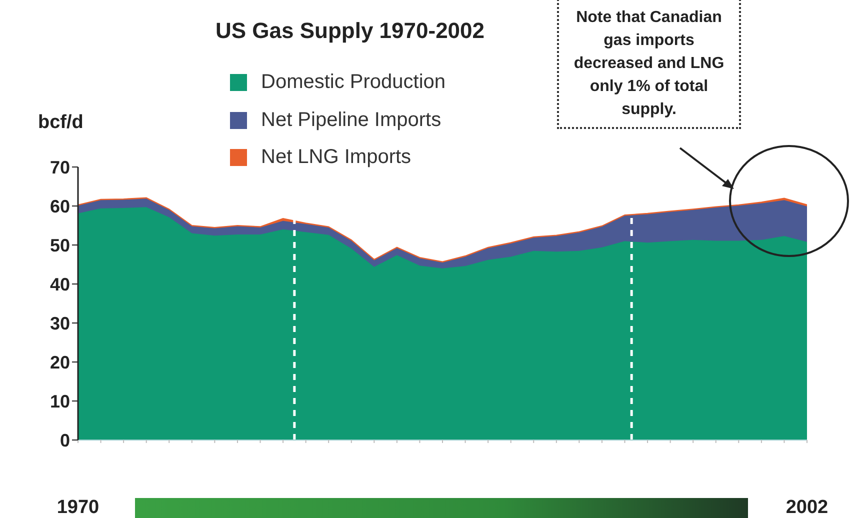 The width and height of the screenshot is (851, 518). What do you see at coordinates (78, 507) in the screenshot?
I see `x-tick-label: 1970` at bounding box center [78, 507].